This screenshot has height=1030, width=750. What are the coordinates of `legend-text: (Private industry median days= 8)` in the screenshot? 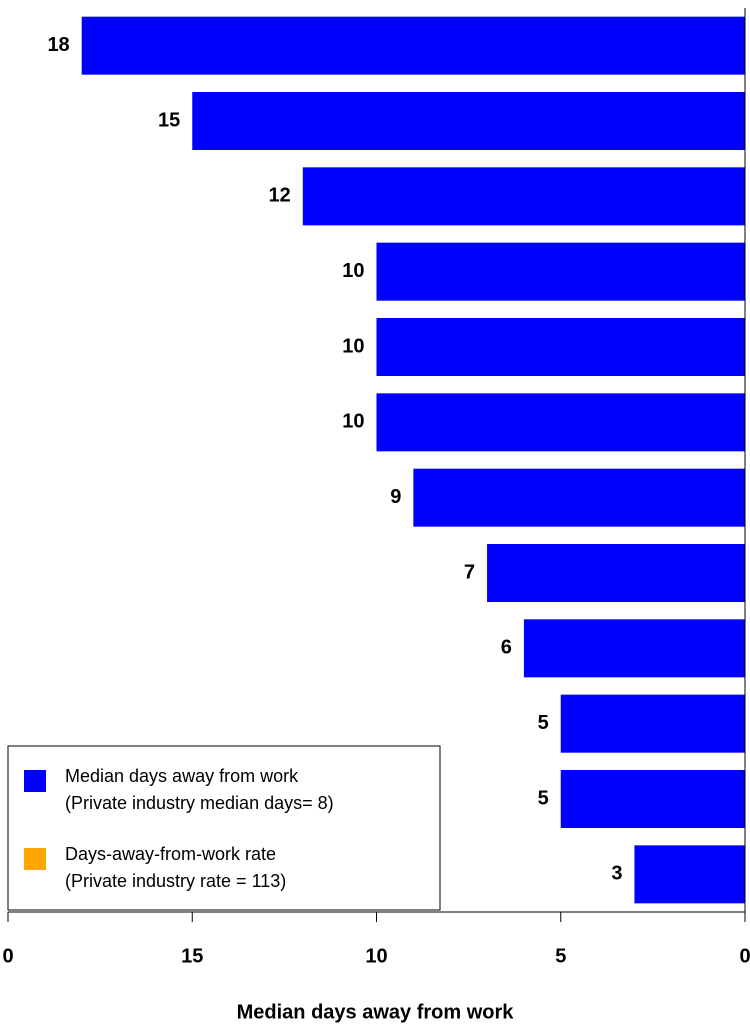 It's located at (199, 803).